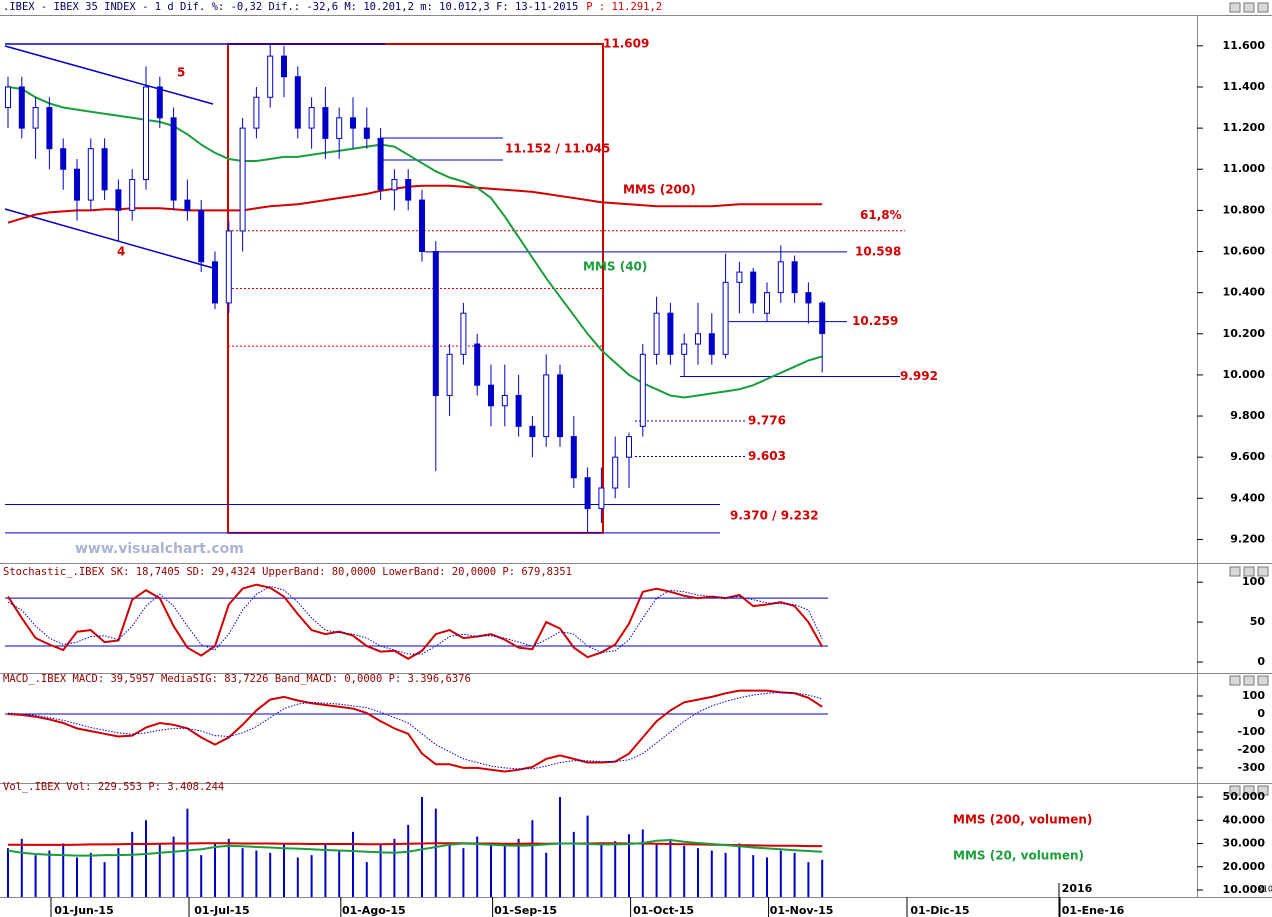 The image size is (1272, 917). What do you see at coordinates (1251, 749) in the screenshot?
I see `y-tick-label: -200` at bounding box center [1251, 749].